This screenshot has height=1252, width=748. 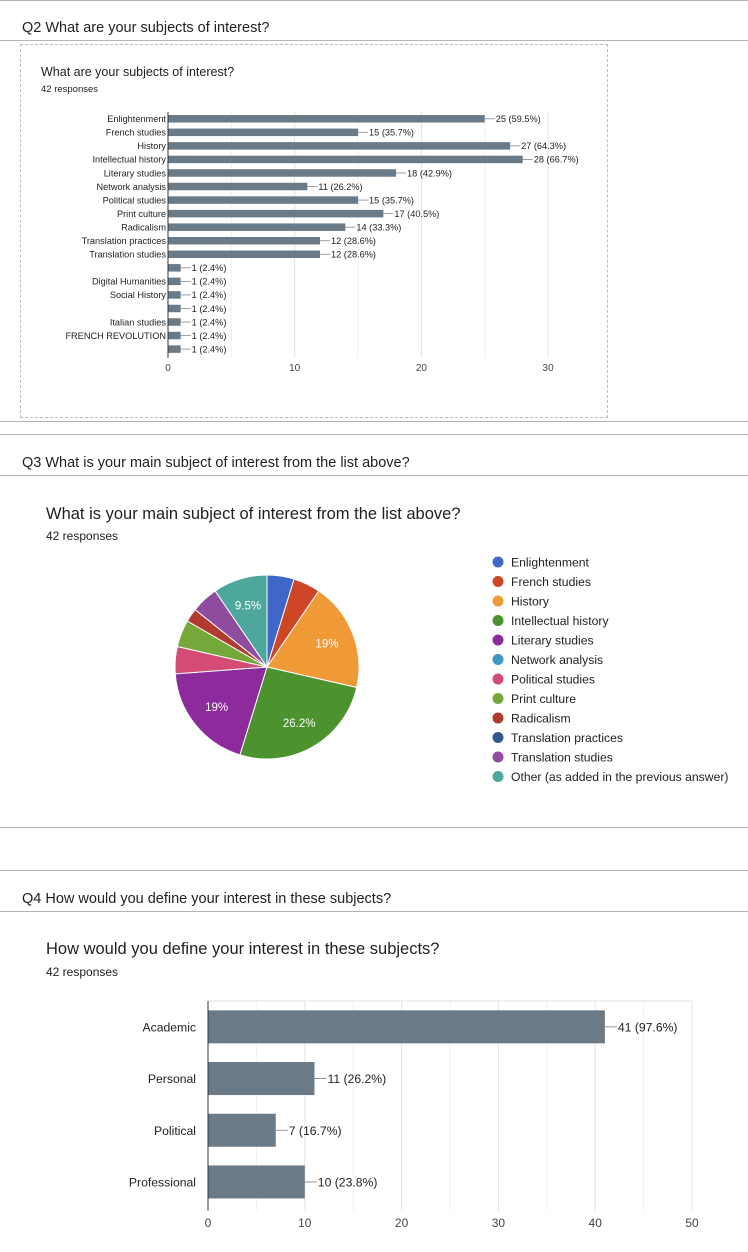 I want to click on category-label: Print culture, so click(x=141, y=214).